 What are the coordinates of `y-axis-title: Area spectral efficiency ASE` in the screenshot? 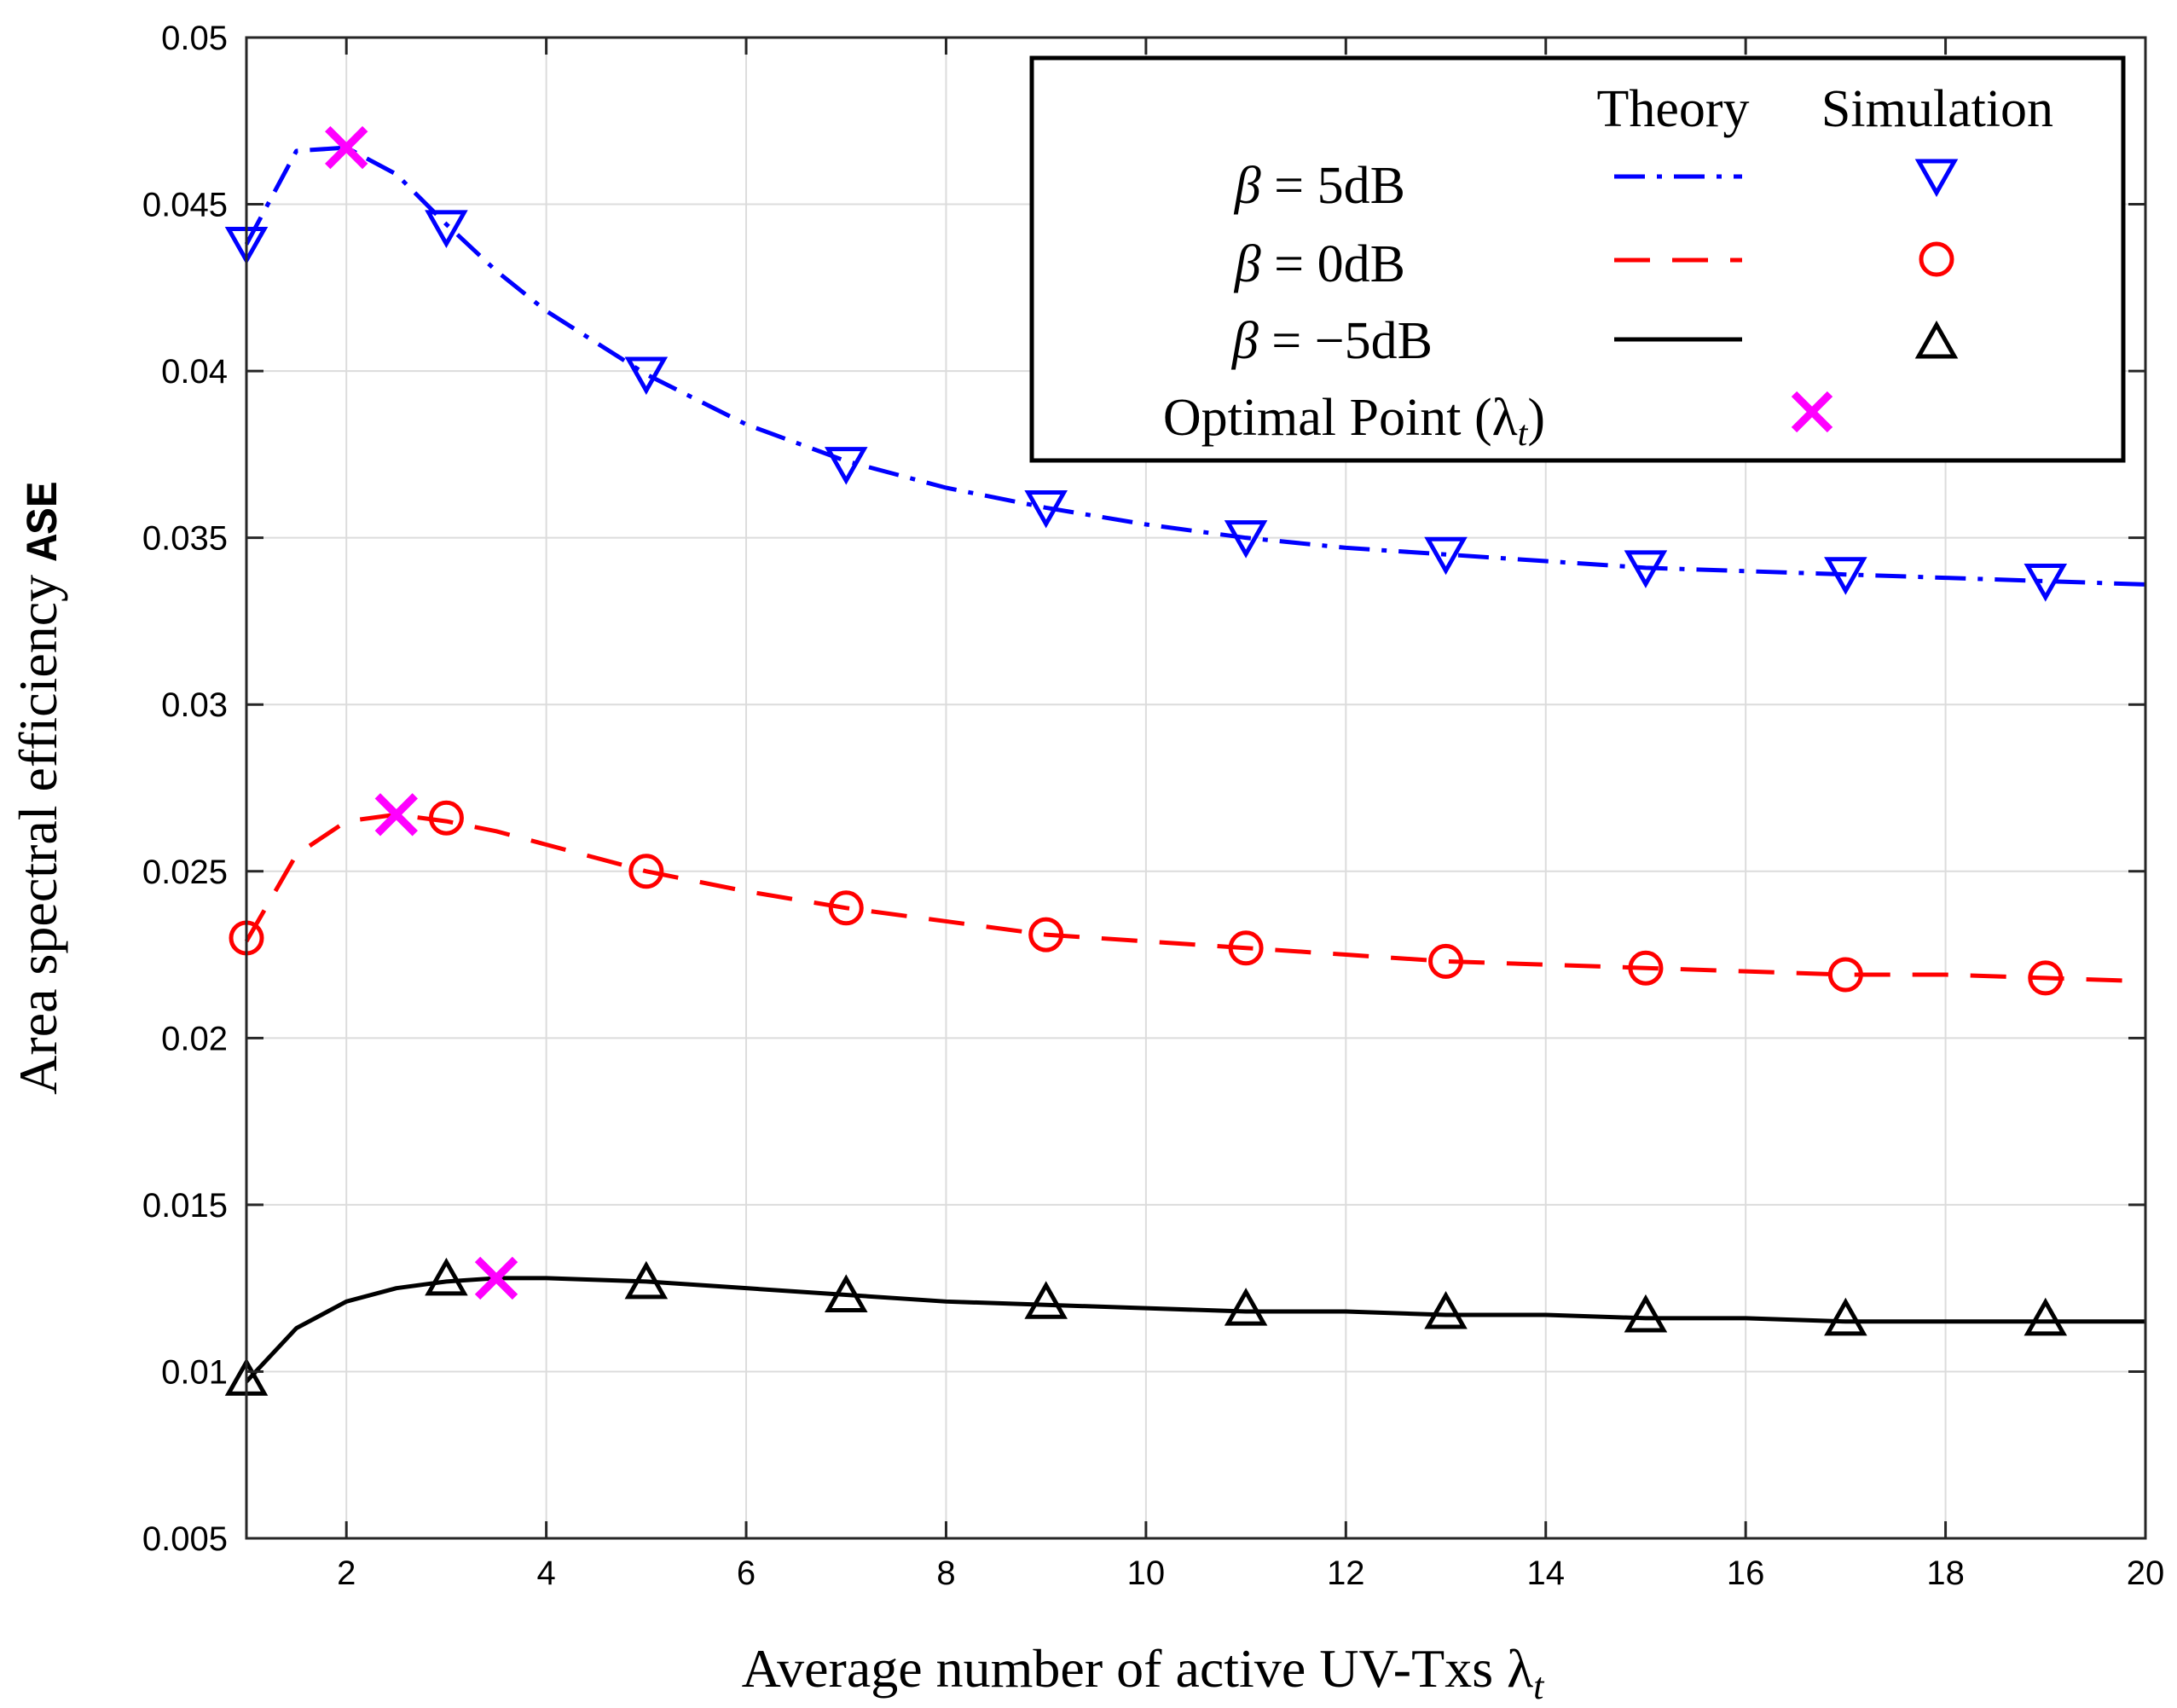 It's located at (39, 788).